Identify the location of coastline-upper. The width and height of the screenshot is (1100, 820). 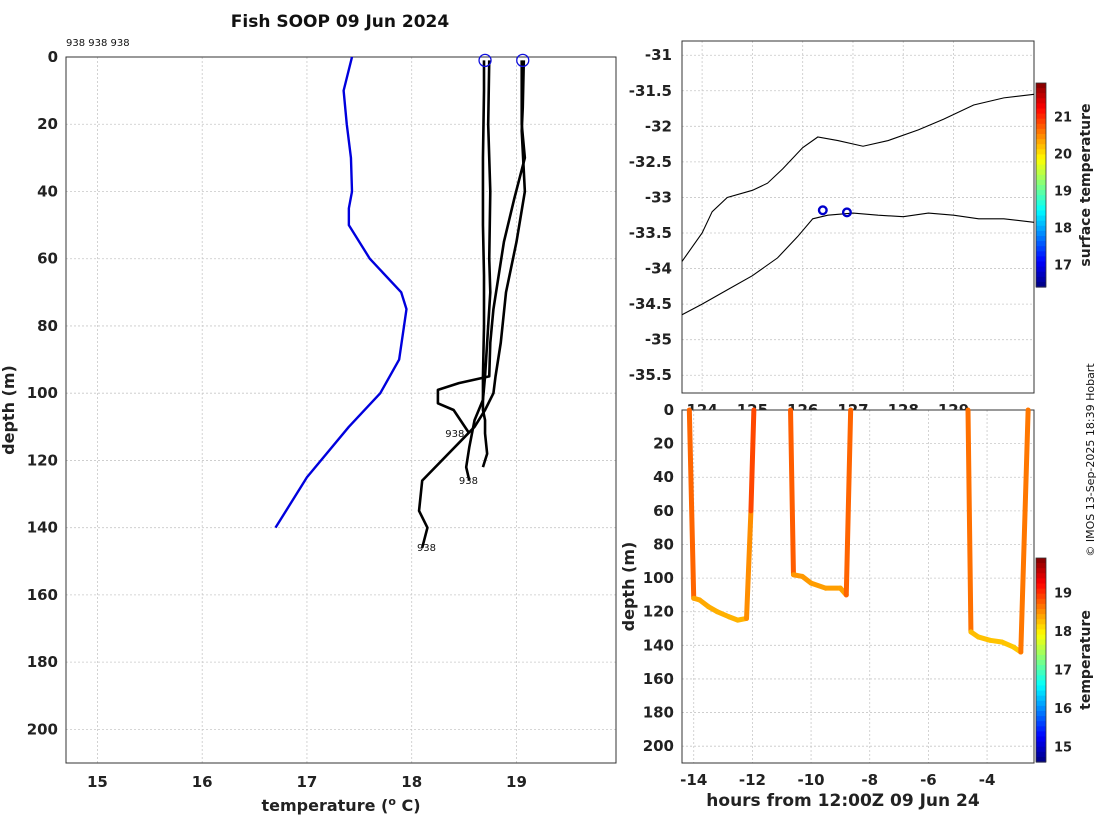
(858, 177).